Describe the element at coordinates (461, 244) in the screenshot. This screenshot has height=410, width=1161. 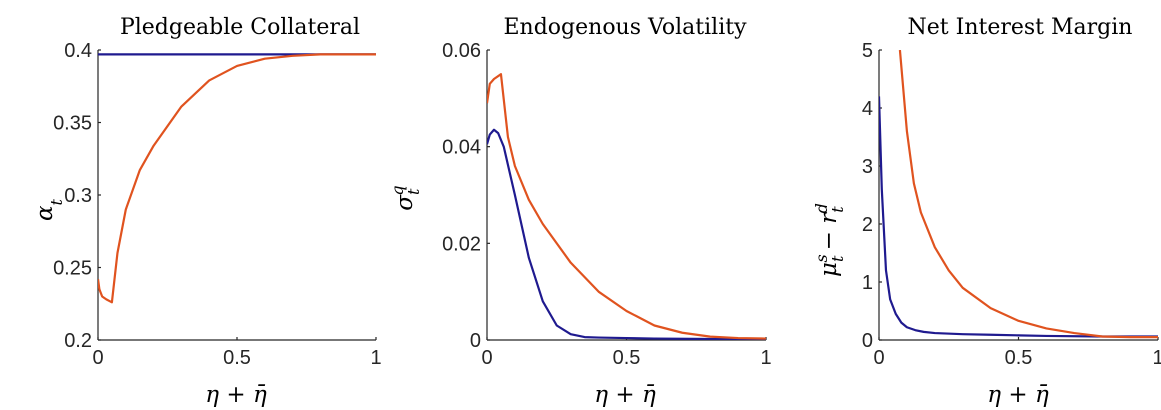
I see `y-tick-label: 0.02` at that location.